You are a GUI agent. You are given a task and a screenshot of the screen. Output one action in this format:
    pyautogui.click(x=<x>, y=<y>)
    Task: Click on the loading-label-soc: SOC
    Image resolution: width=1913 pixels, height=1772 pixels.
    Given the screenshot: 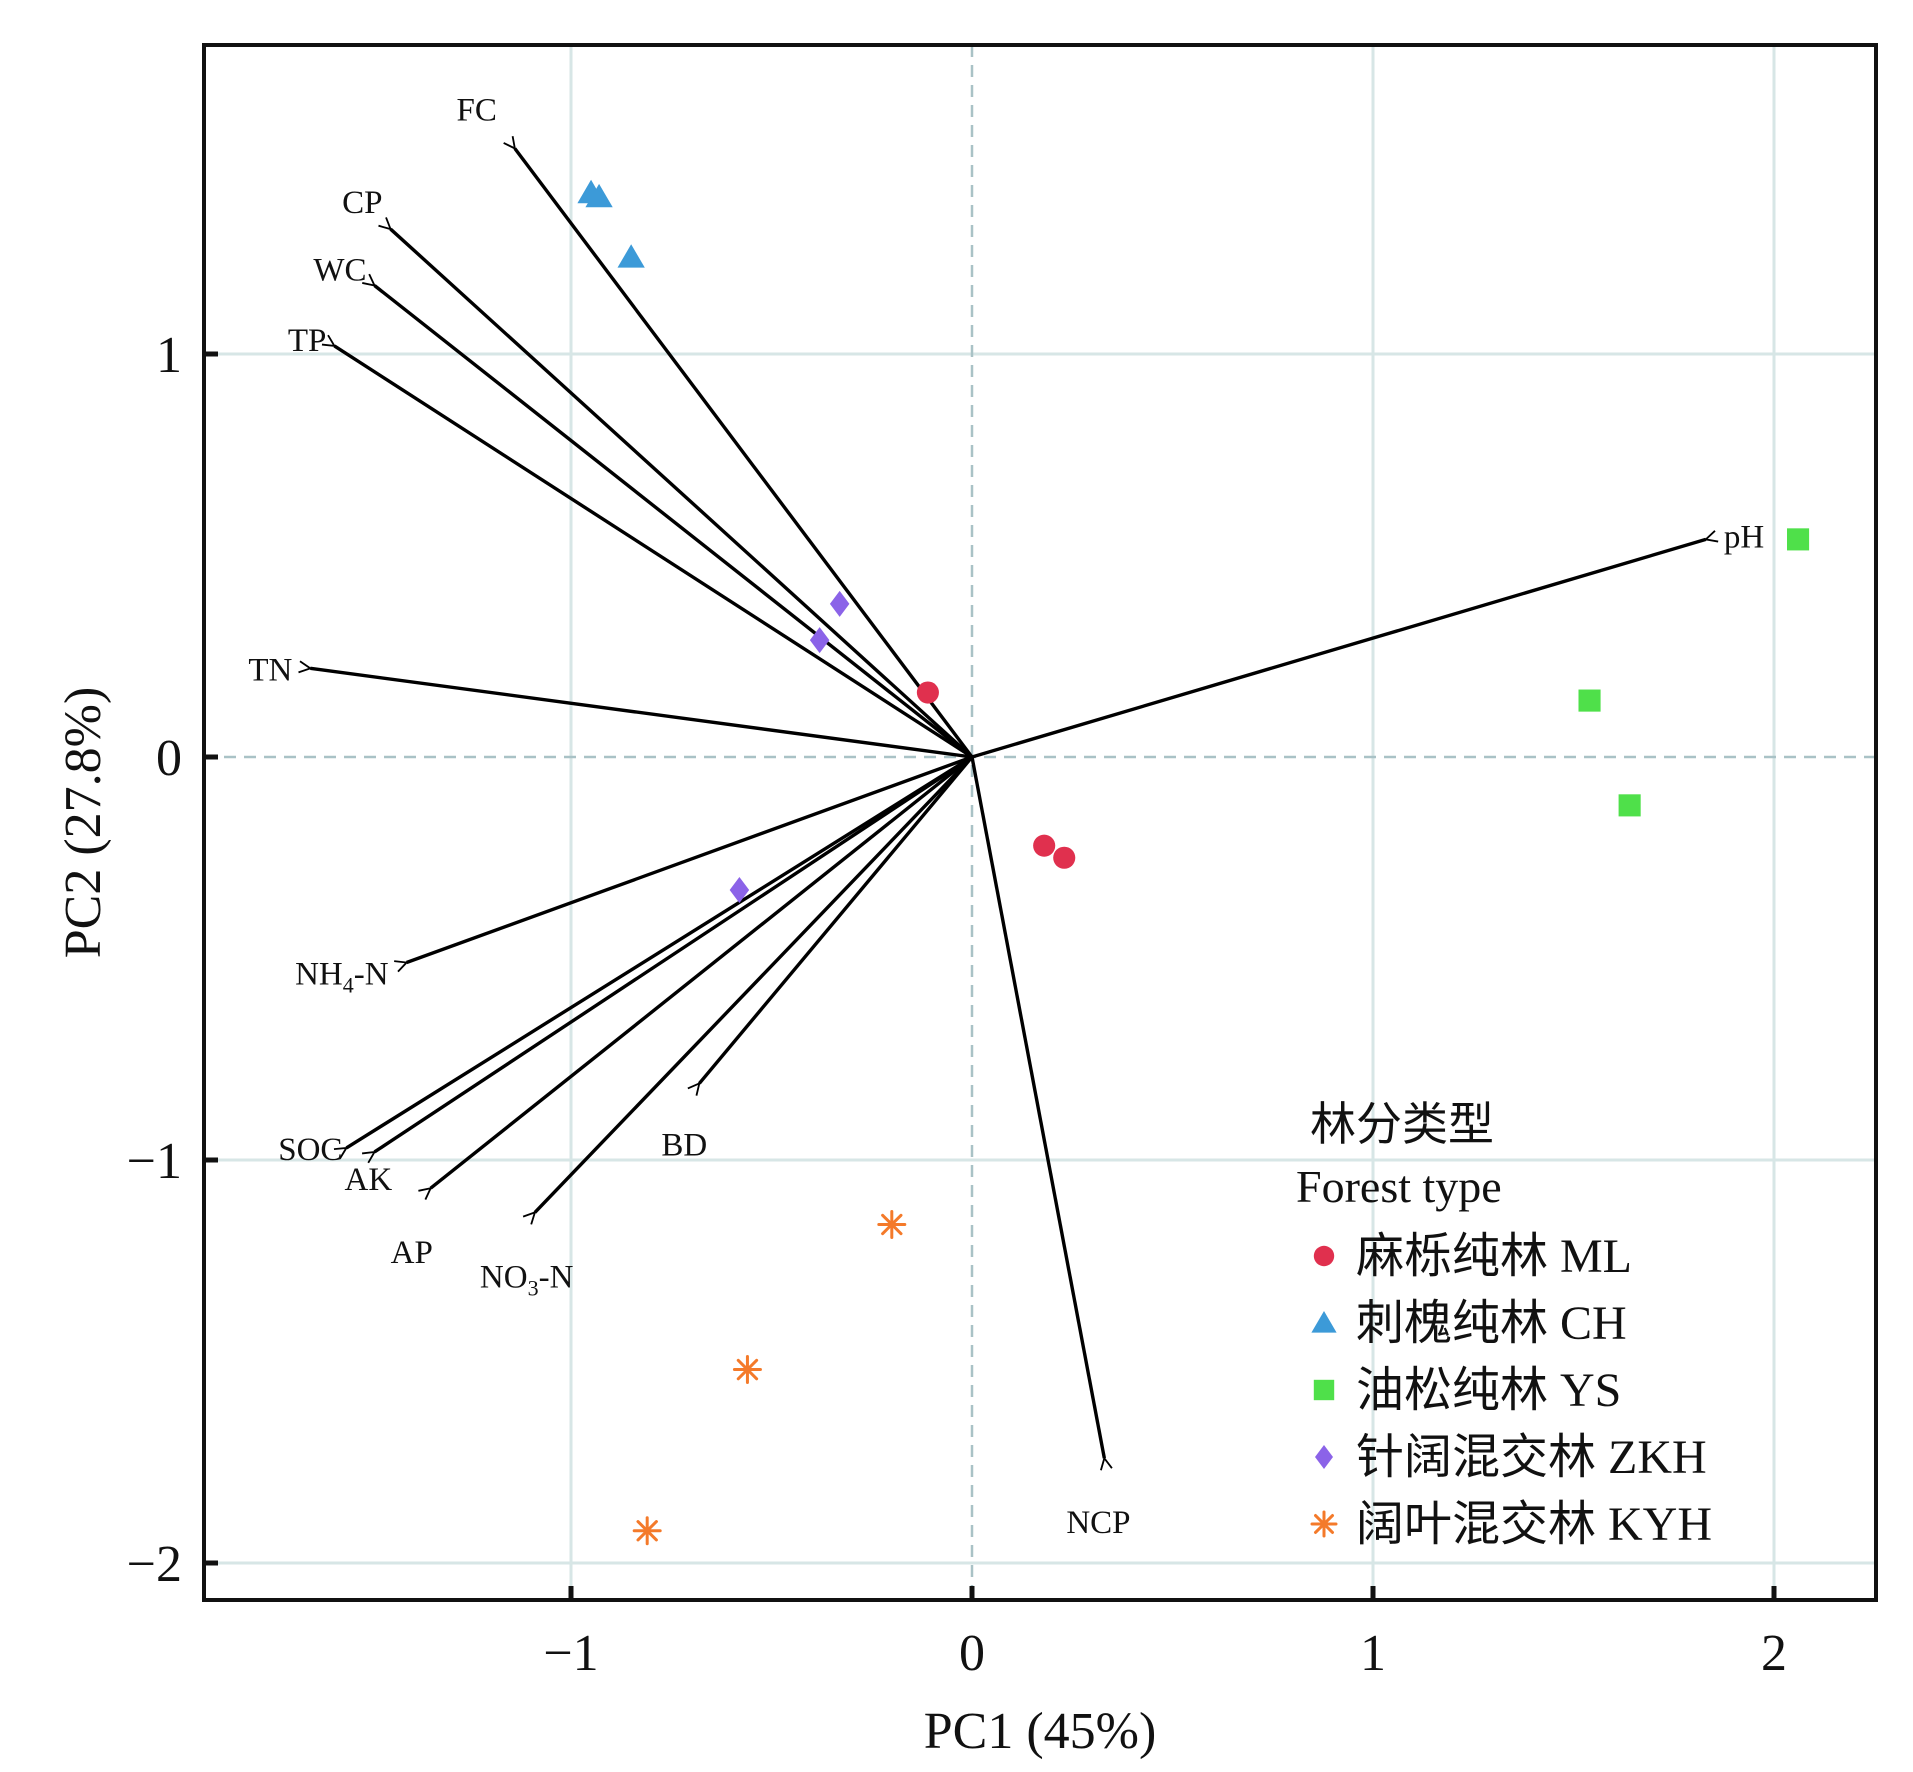 What is the action you would take?
    pyautogui.click(x=310, y=1150)
    